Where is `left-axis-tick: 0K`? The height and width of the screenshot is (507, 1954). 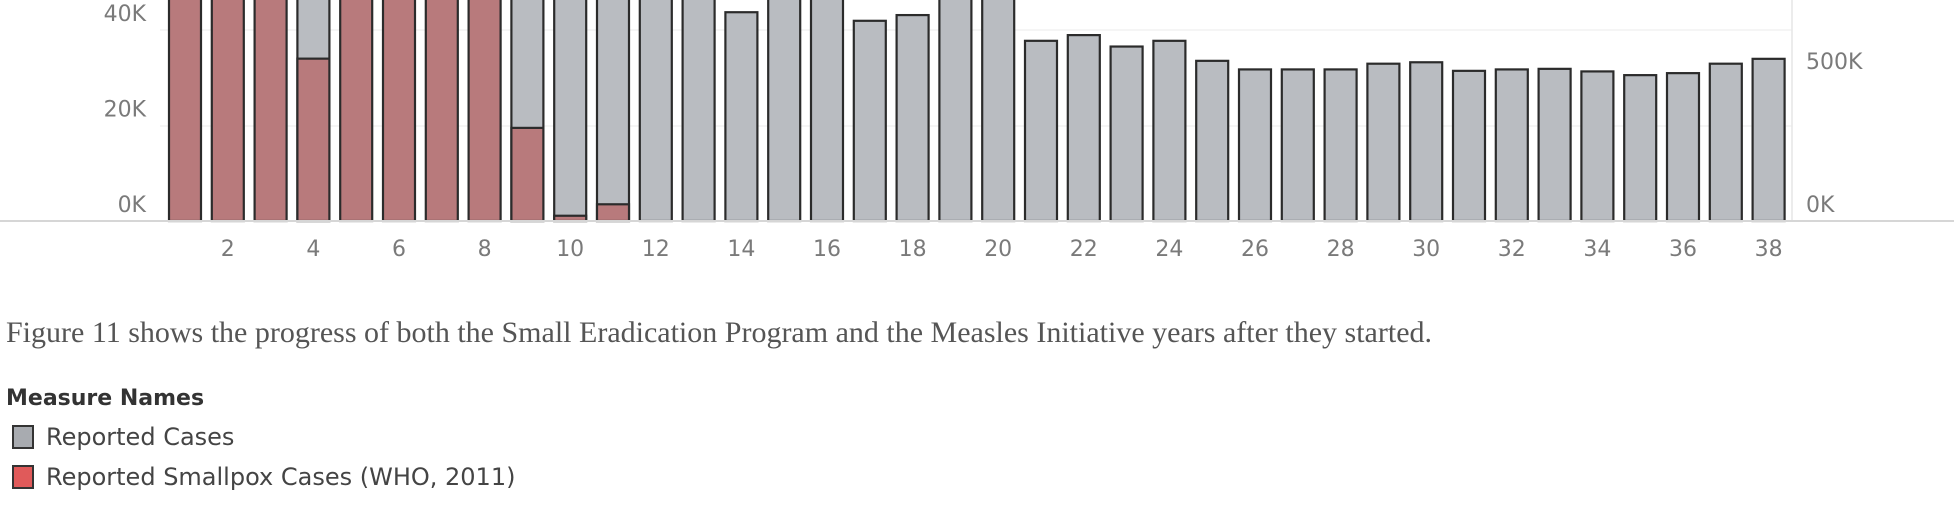
left-axis-tick: 0K is located at coordinates (132, 205).